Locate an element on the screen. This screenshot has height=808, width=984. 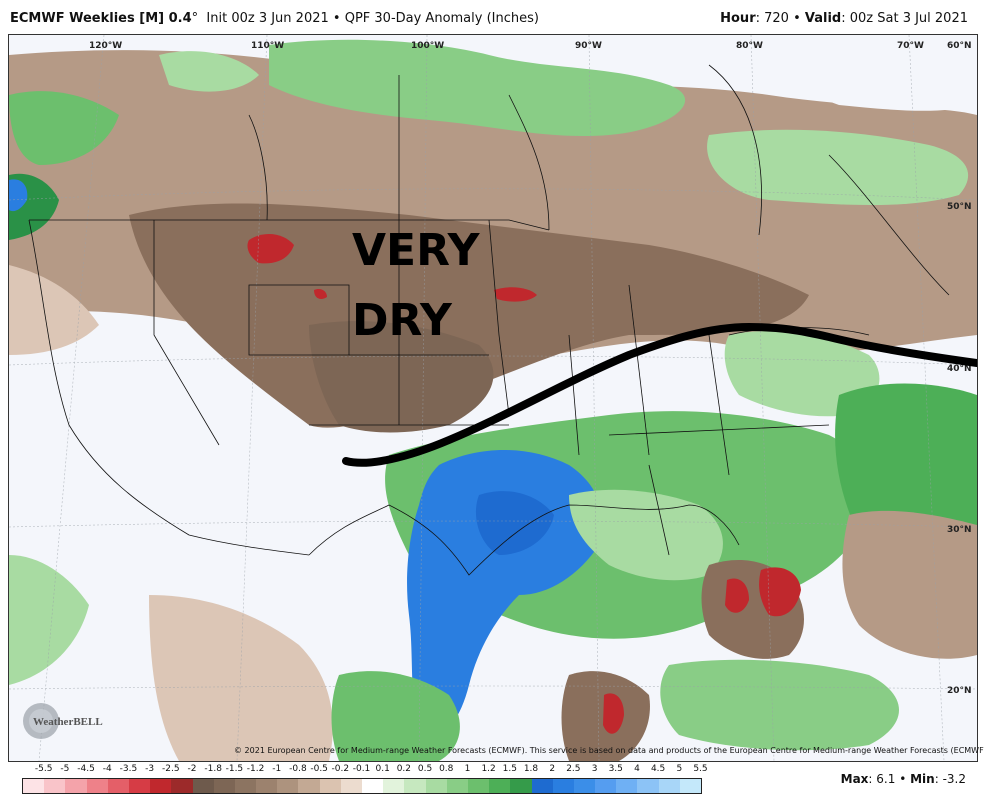
atlantic-dry is located at coordinates (909, 584).